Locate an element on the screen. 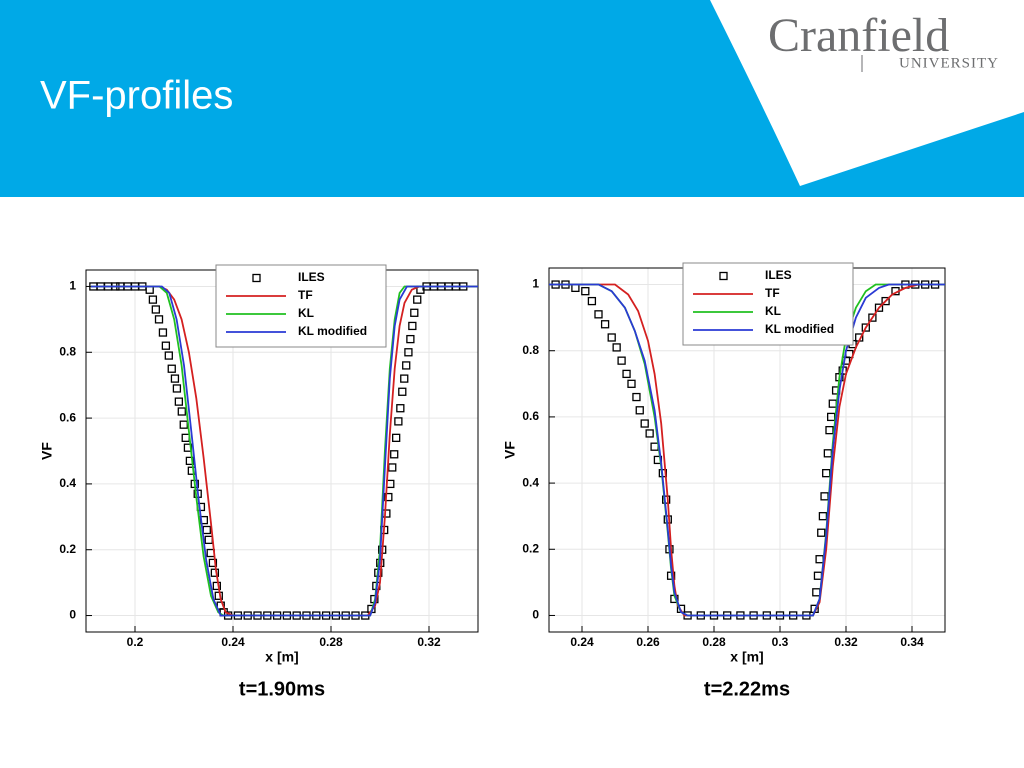 Image resolution: width=1024 pixels, height=768 pixels. logo-name: Cranfield is located at coordinates (858, 35).